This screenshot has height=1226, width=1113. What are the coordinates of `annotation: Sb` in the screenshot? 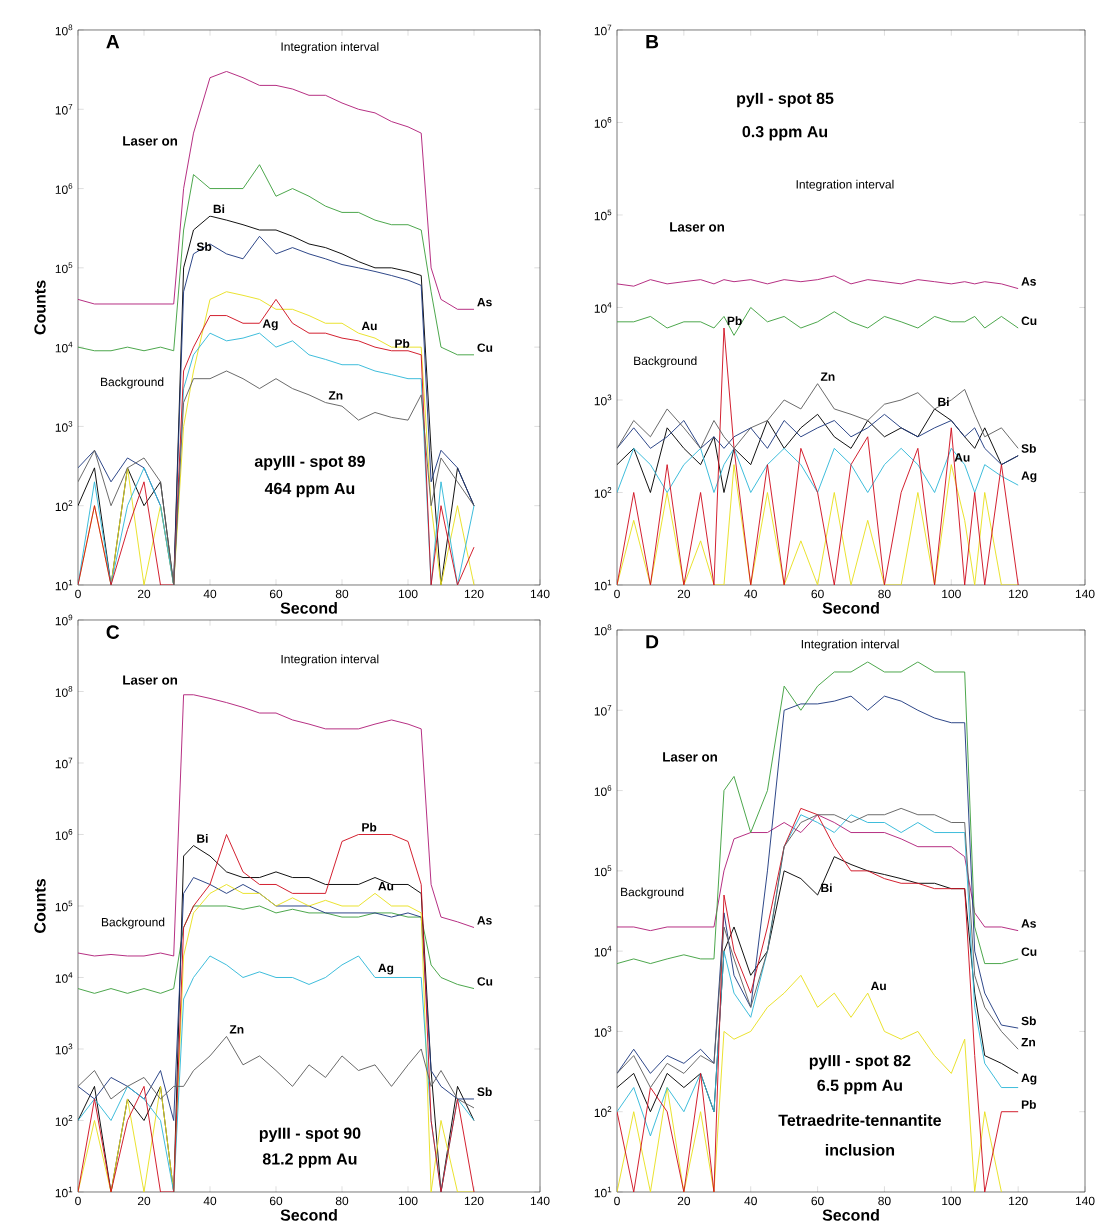 It's located at (1028, 448).